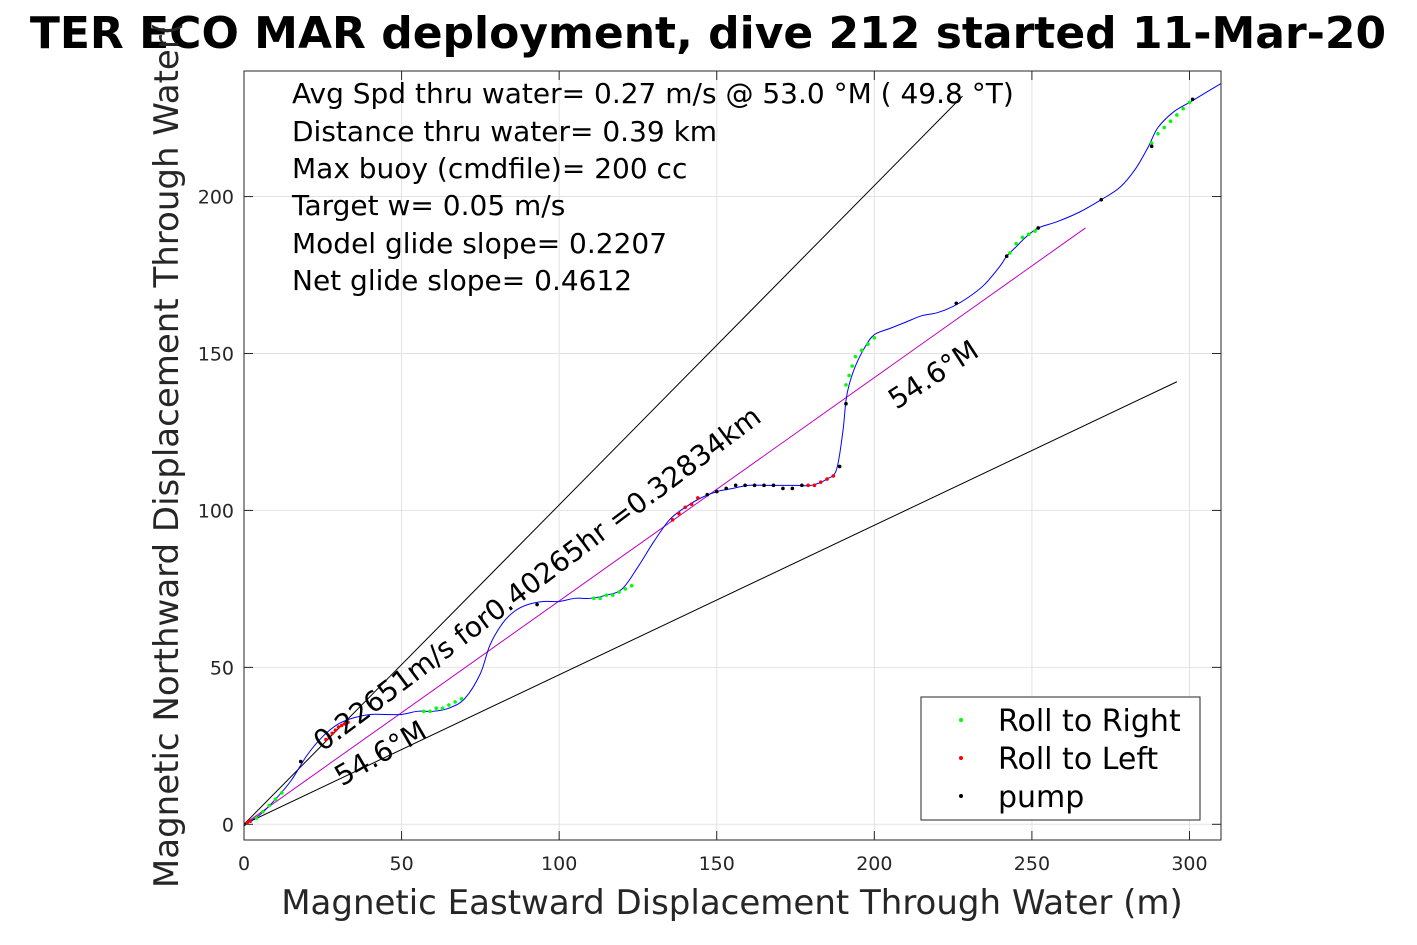 This screenshot has width=1417, height=945. I want to click on y-tick-label: 150, so click(216, 354).